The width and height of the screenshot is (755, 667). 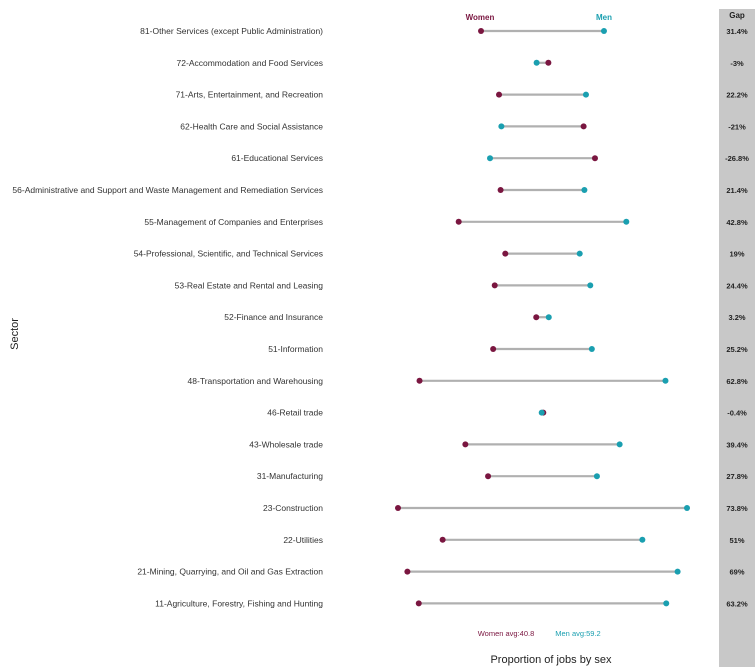 What do you see at coordinates (577, 633) in the screenshot?
I see `men-average-label: Men avg:59.2` at bounding box center [577, 633].